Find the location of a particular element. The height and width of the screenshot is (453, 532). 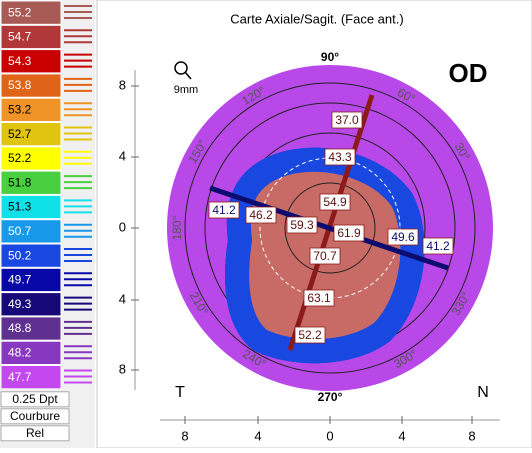

angle-label: 180° is located at coordinates (177, 227).